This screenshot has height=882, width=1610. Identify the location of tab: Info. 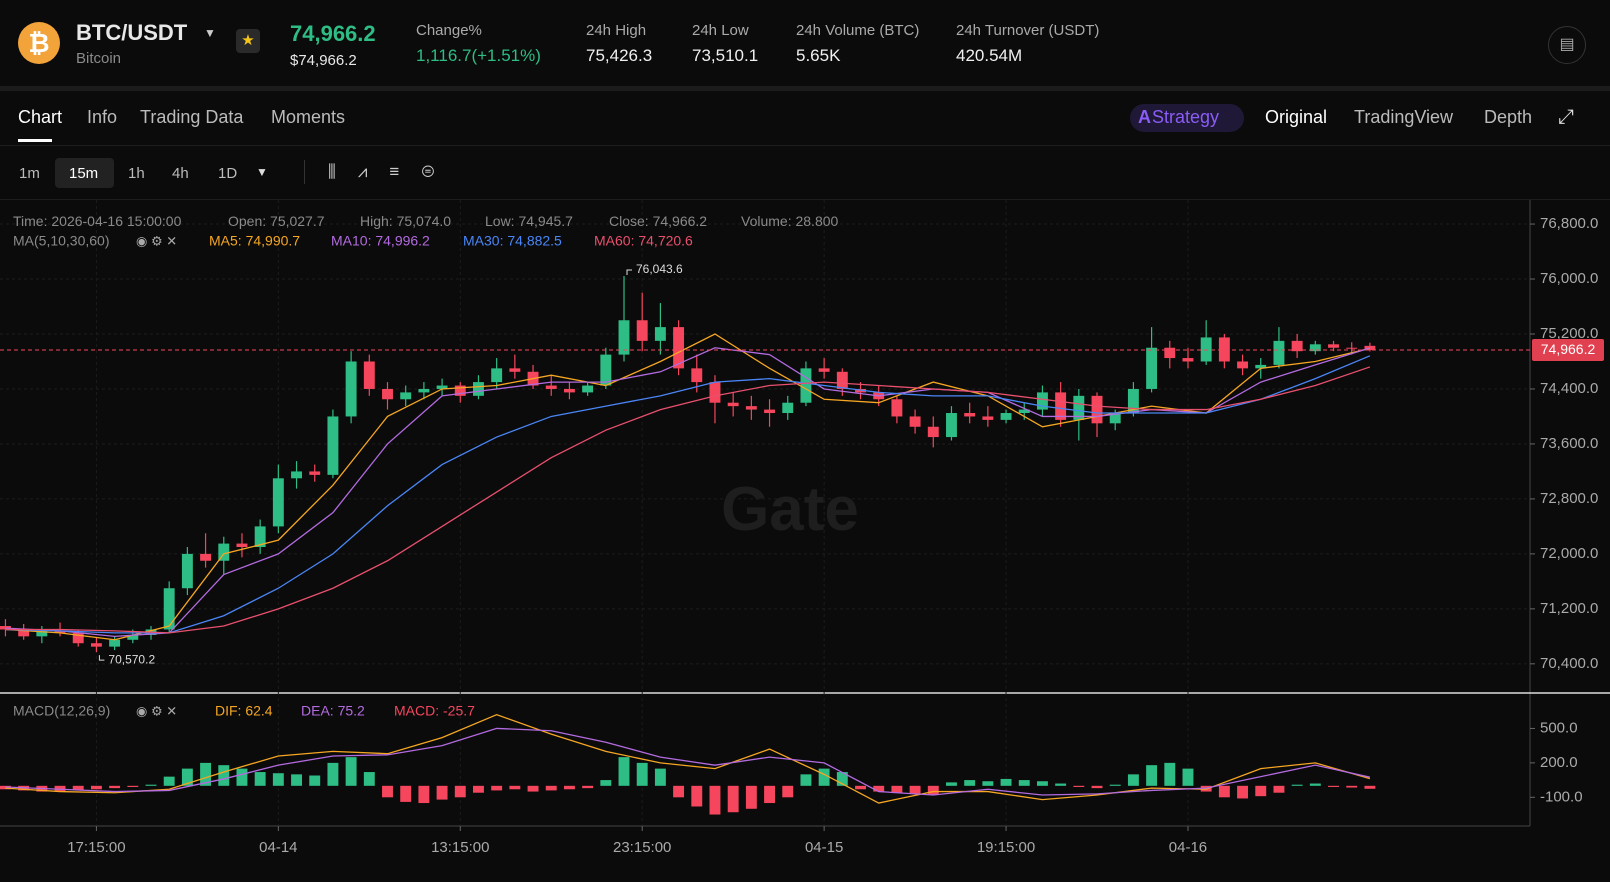
(102, 117).